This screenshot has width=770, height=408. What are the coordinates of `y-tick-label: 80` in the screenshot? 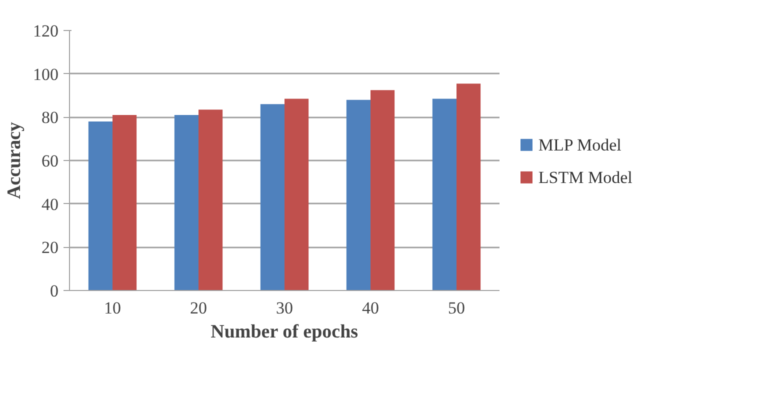 It's located at (50, 118).